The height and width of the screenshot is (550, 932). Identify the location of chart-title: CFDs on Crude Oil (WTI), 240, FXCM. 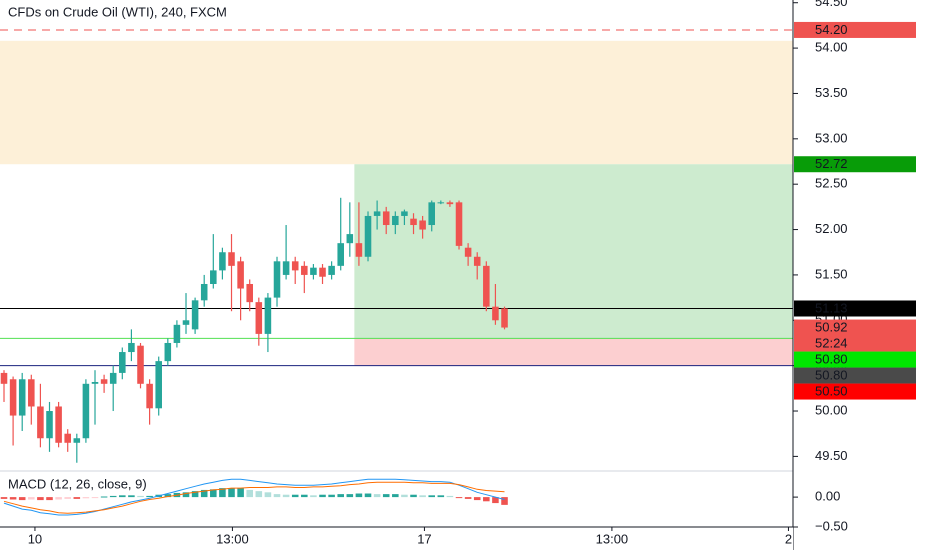
(117, 11).